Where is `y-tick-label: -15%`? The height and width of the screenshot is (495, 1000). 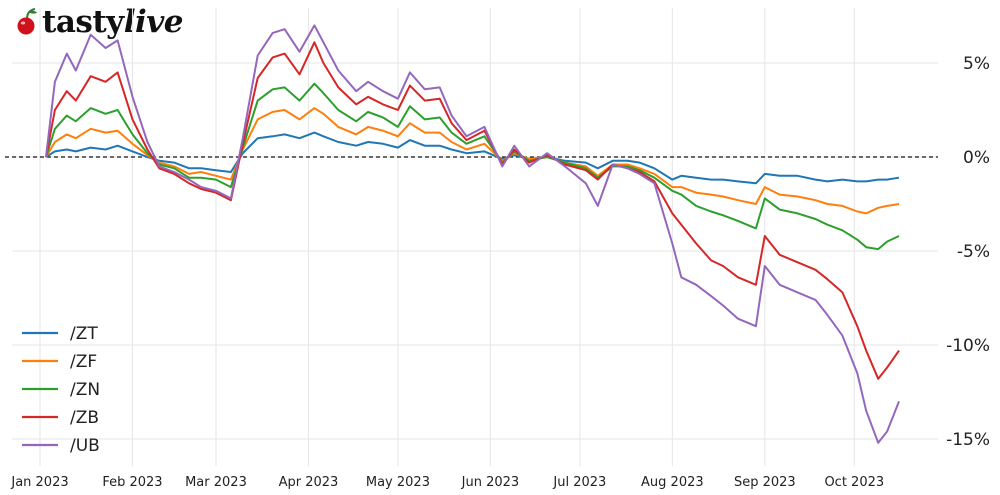
y-tick-label: -15% is located at coordinates (968, 440).